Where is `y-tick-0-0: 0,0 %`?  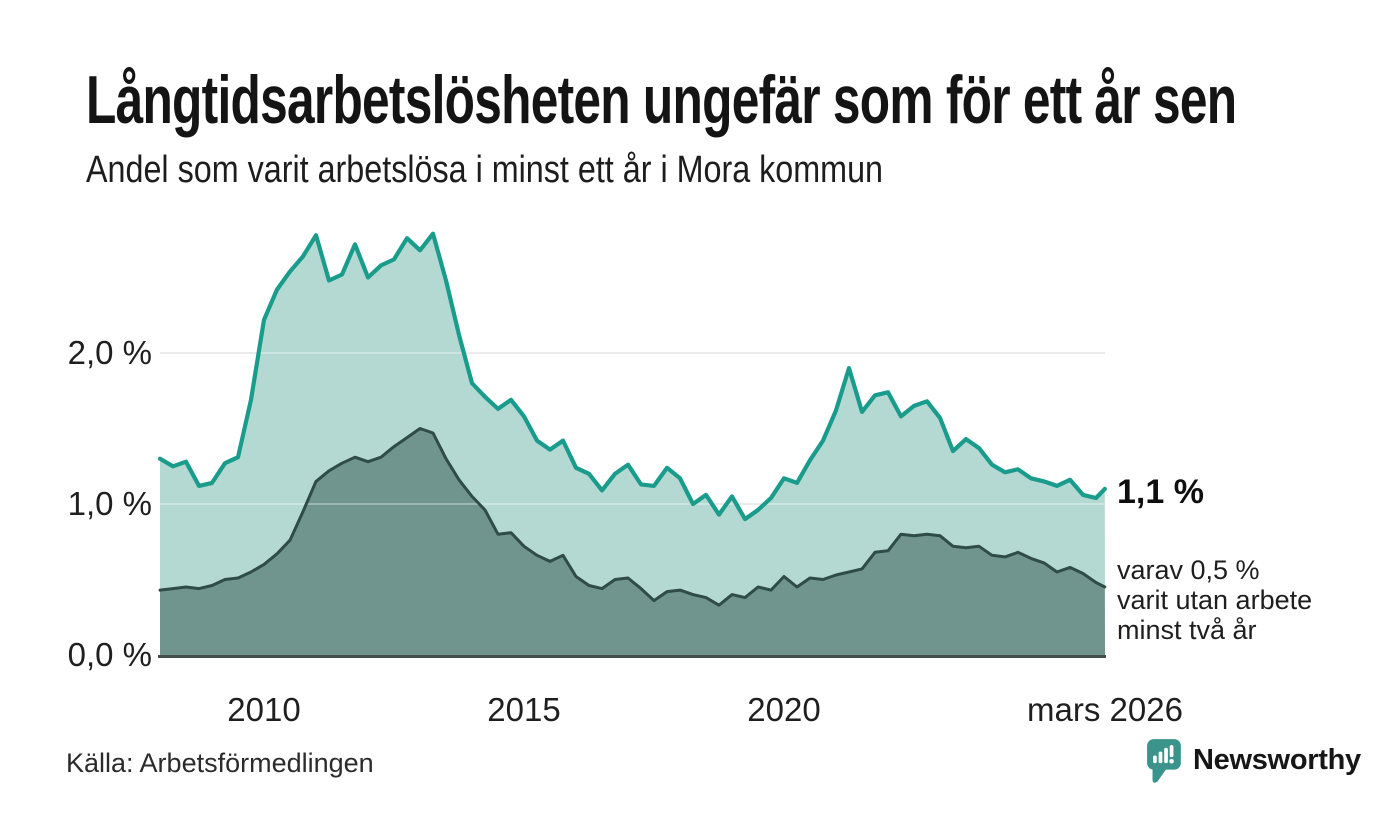 y-tick-0-0: 0,0 % is located at coordinates (109, 654).